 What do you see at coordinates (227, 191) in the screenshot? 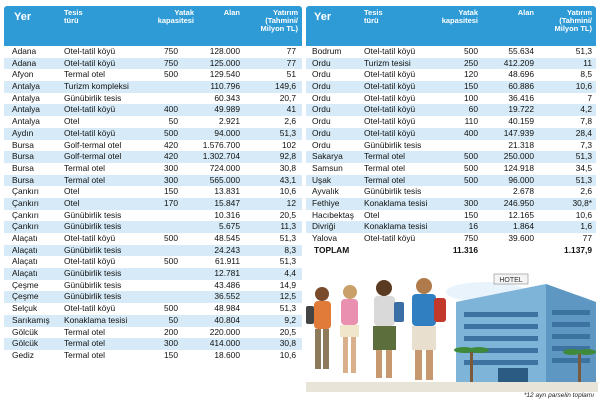
I see `cell-area: 13.831` at bounding box center [227, 191].